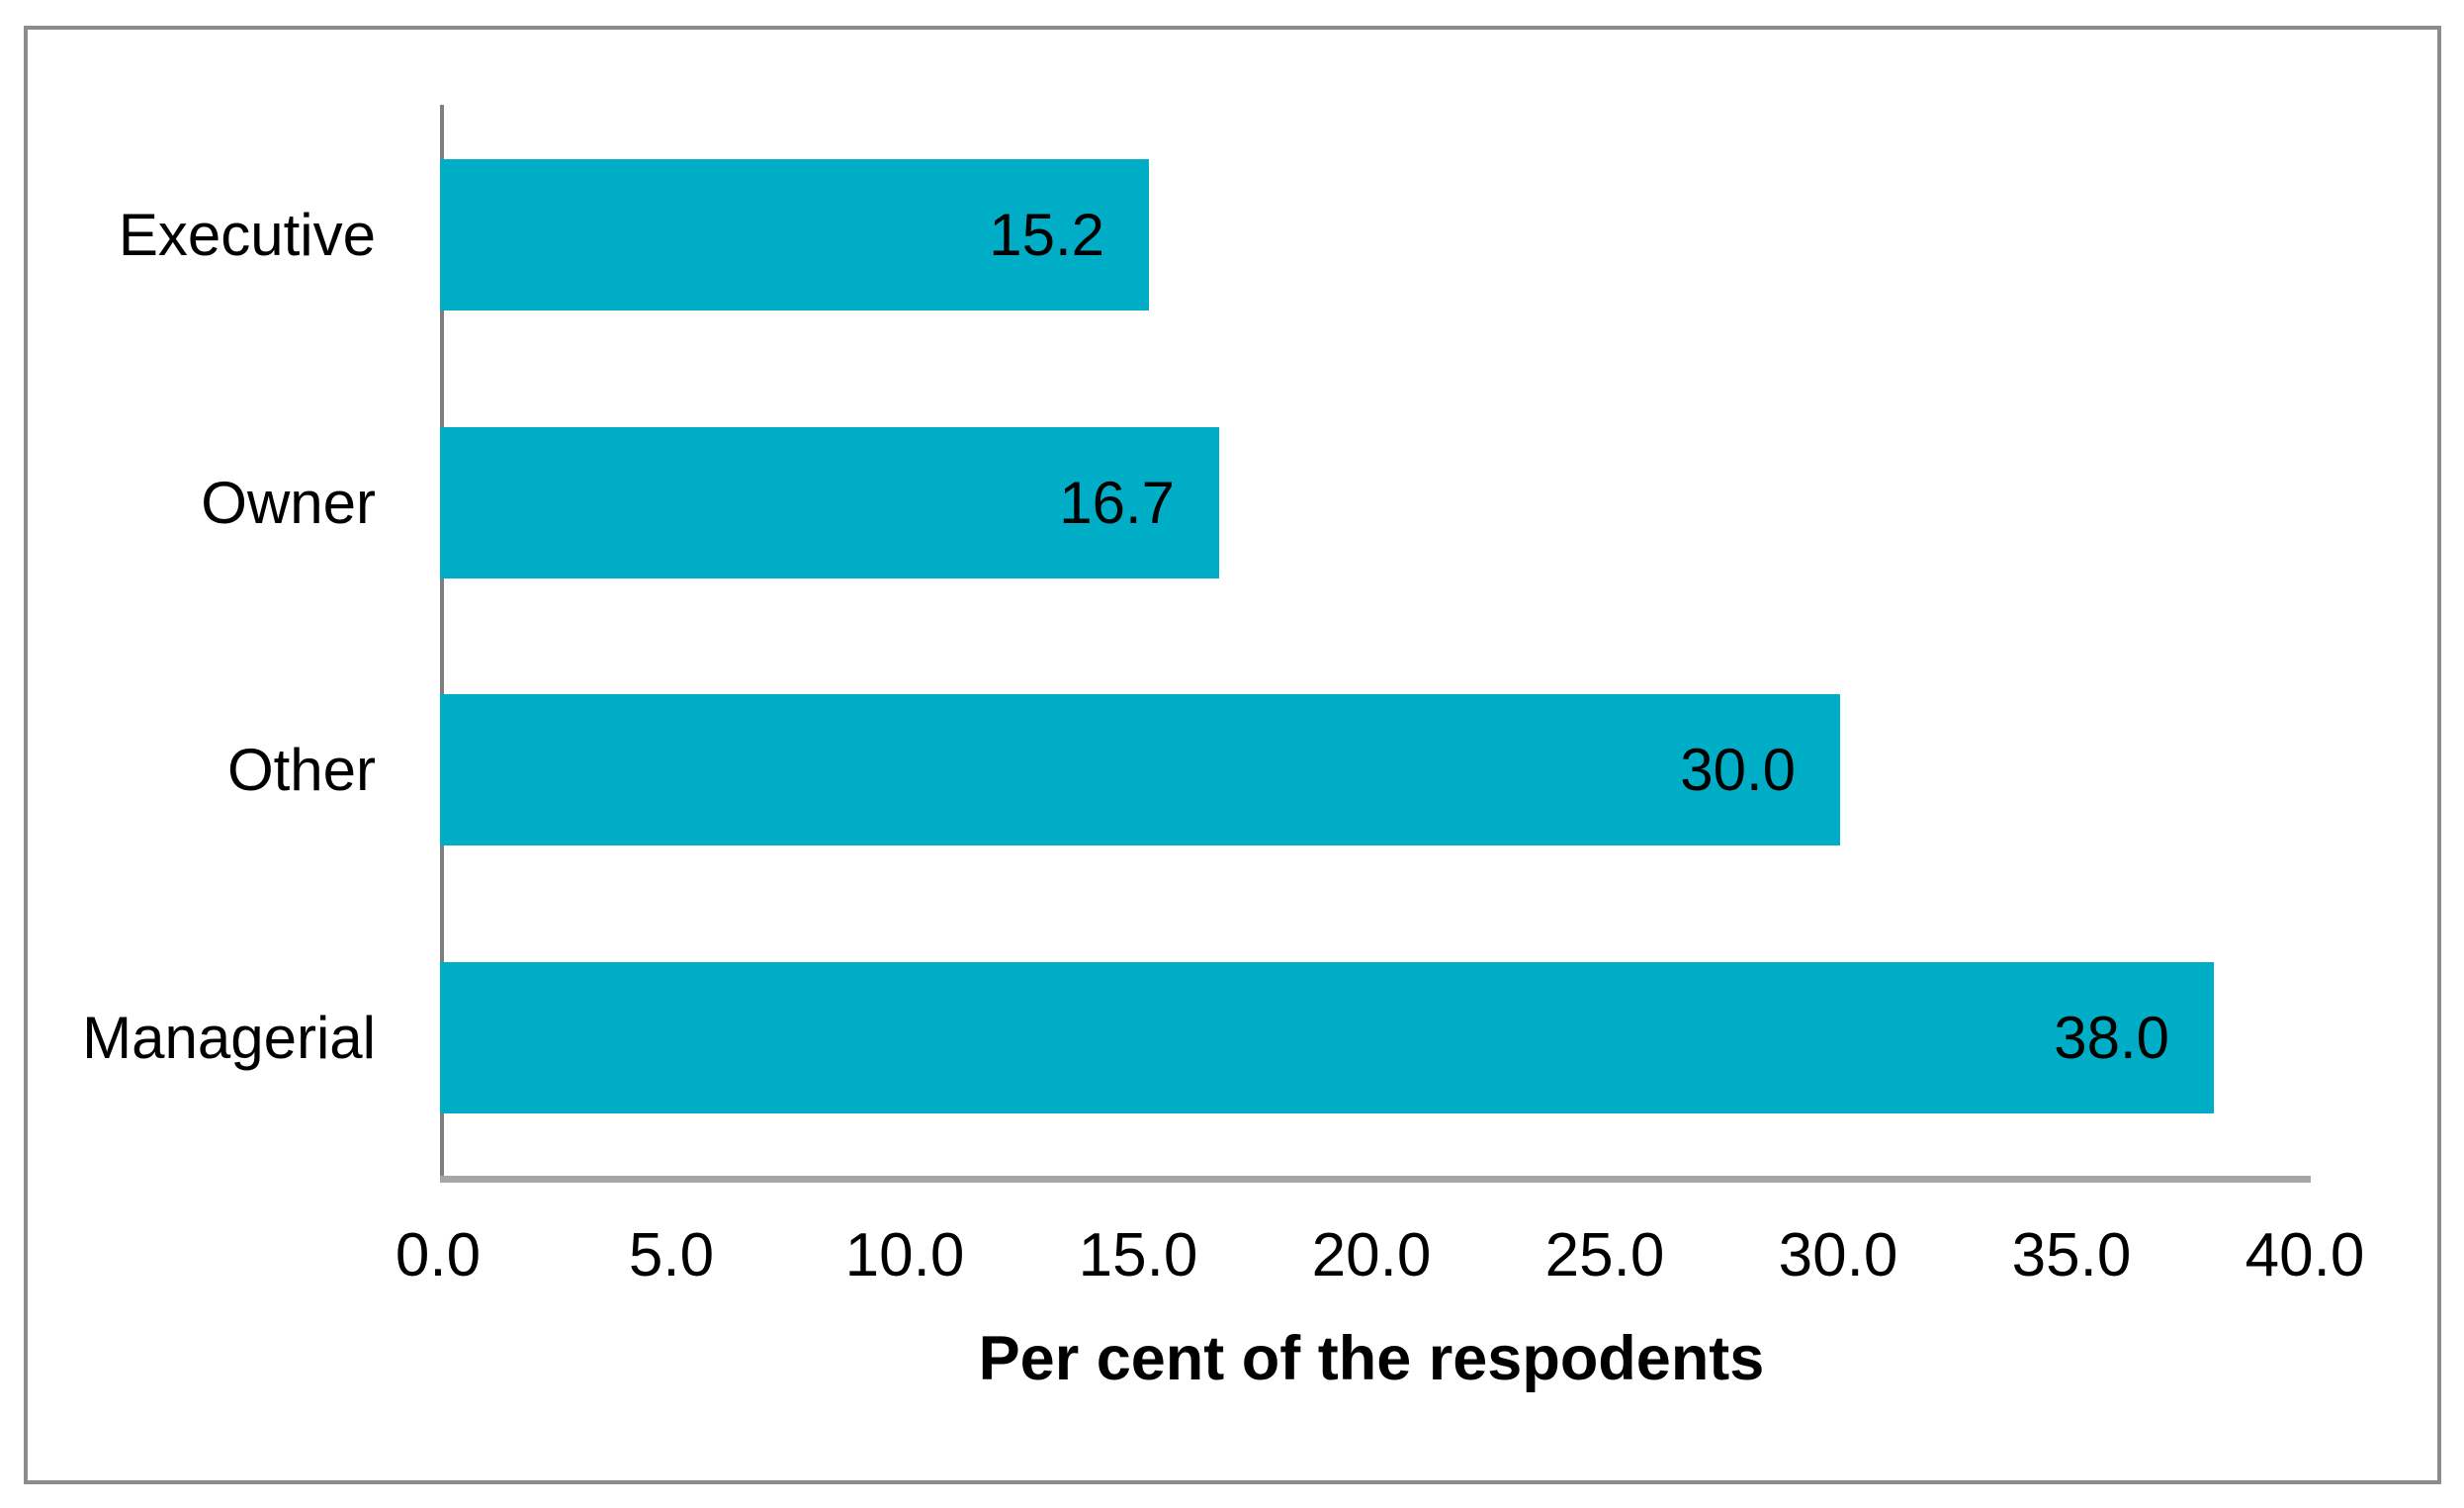 This screenshot has width=2464, height=1508. I want to click on x-tick-label-0.0: 0.0, so click(439, 1255).